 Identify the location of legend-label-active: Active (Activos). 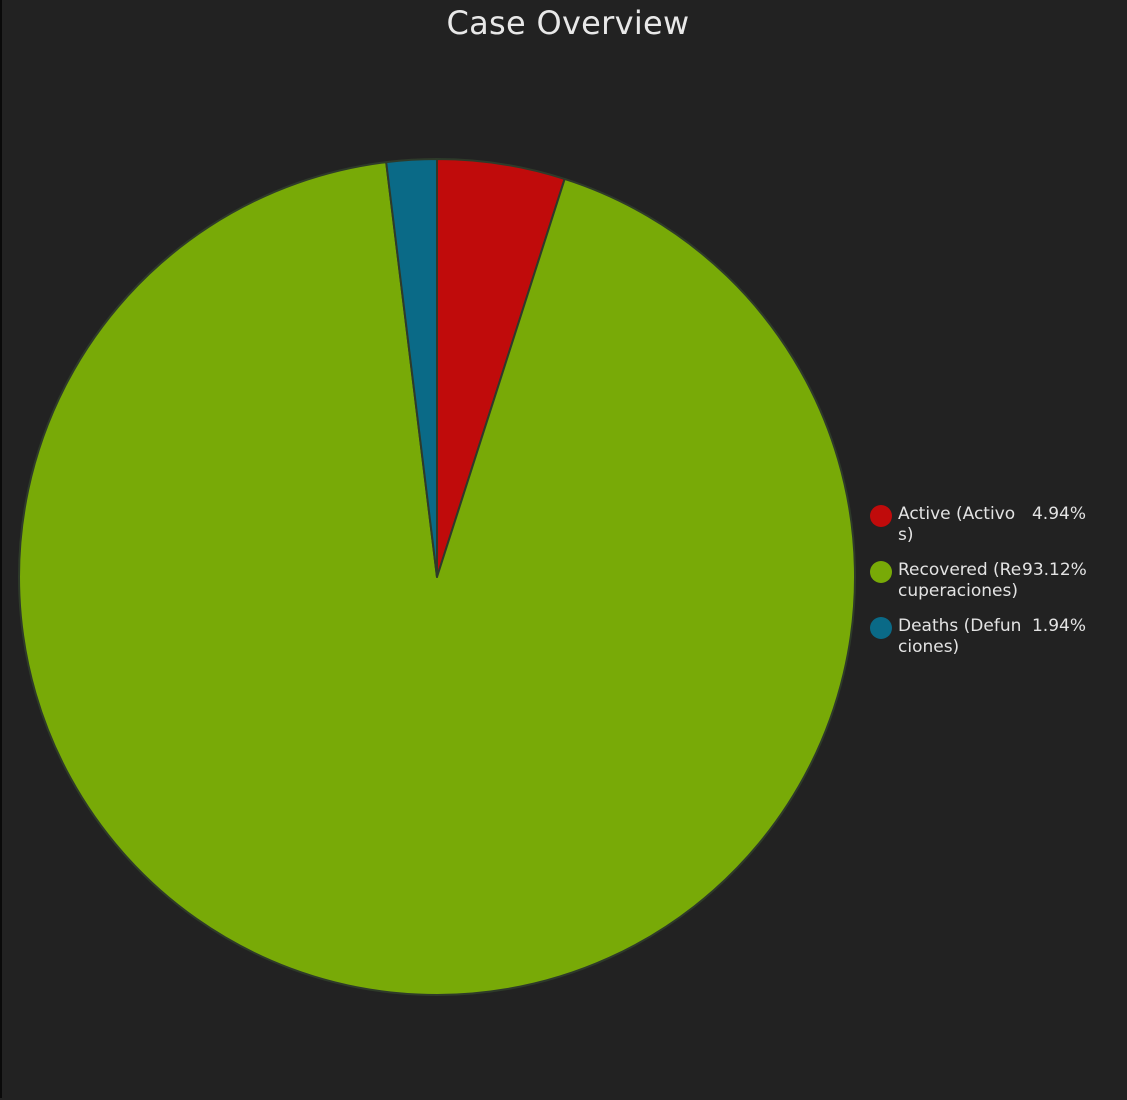
(957, 524).